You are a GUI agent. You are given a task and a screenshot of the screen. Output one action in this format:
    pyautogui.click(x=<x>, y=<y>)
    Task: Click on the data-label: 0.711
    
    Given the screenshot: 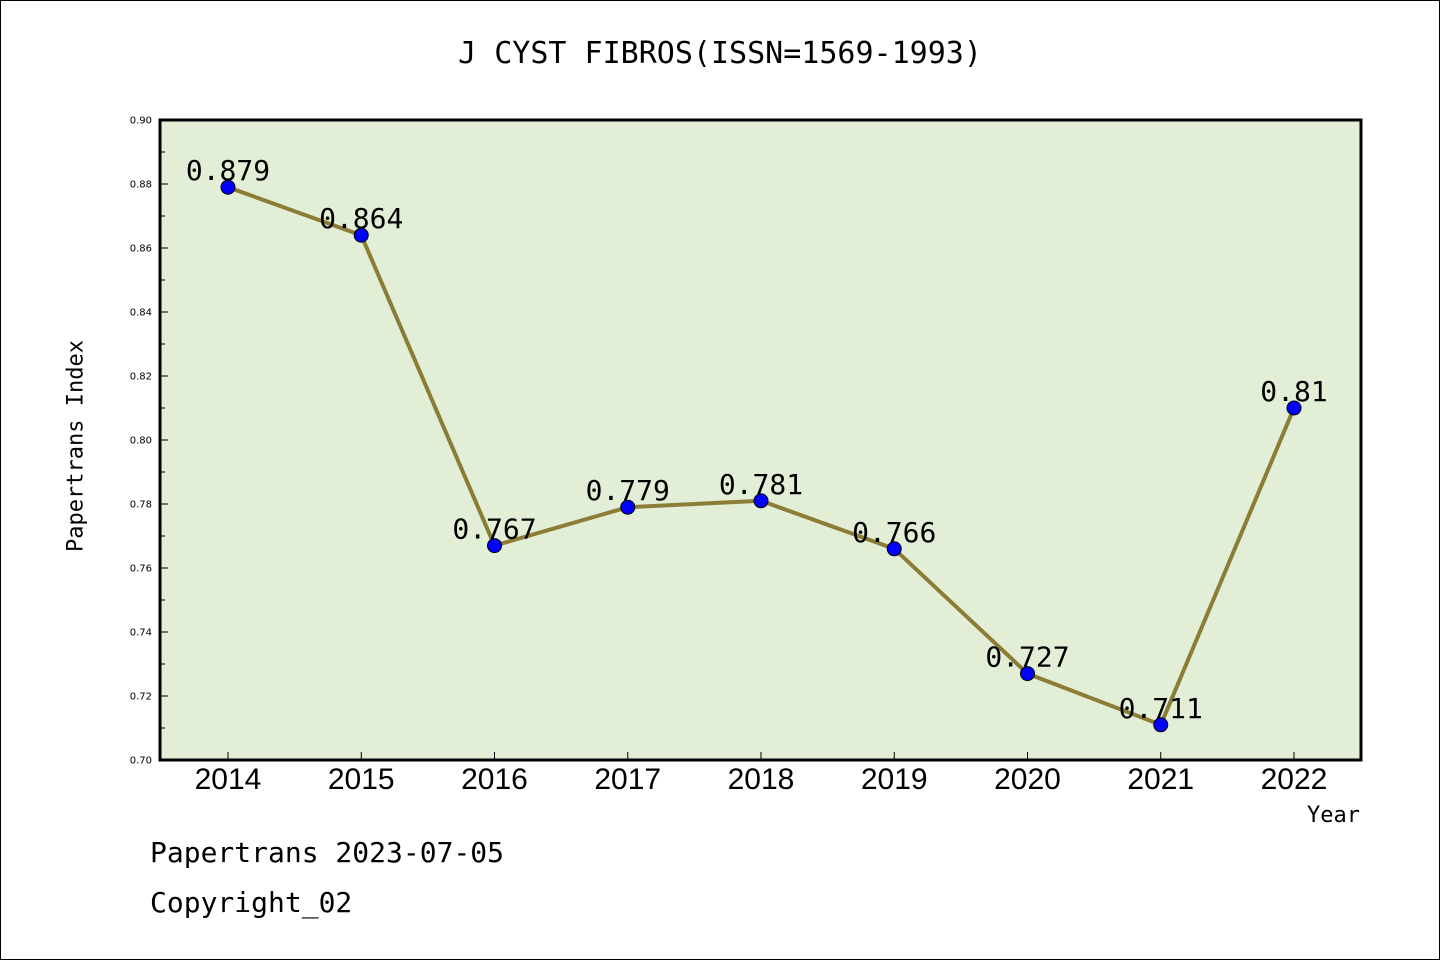 What is the action you would take?
    pyautogui.click(x=1161, y=708)
    